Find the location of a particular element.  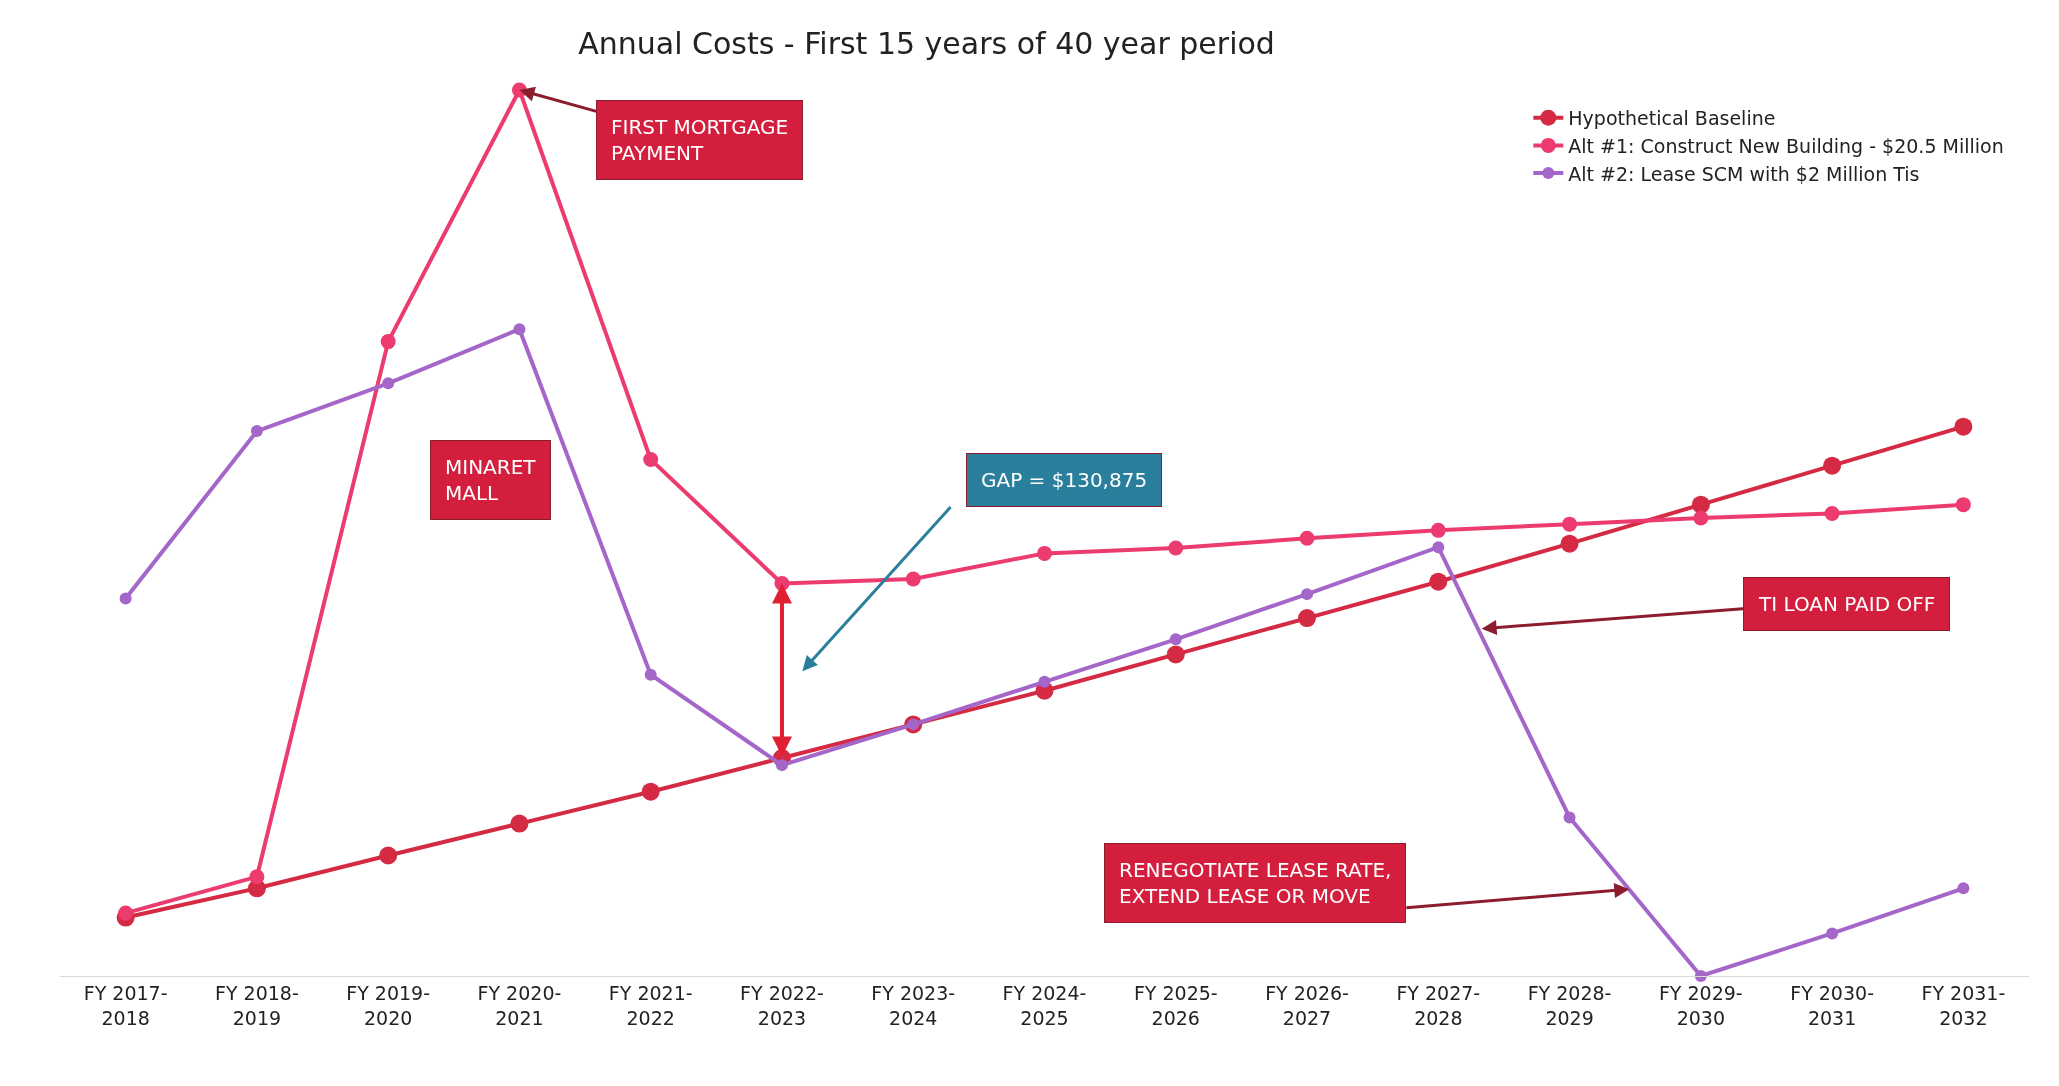

x-tick-label: FY 2029- 2030 is located at coordinates (1700, 1005).